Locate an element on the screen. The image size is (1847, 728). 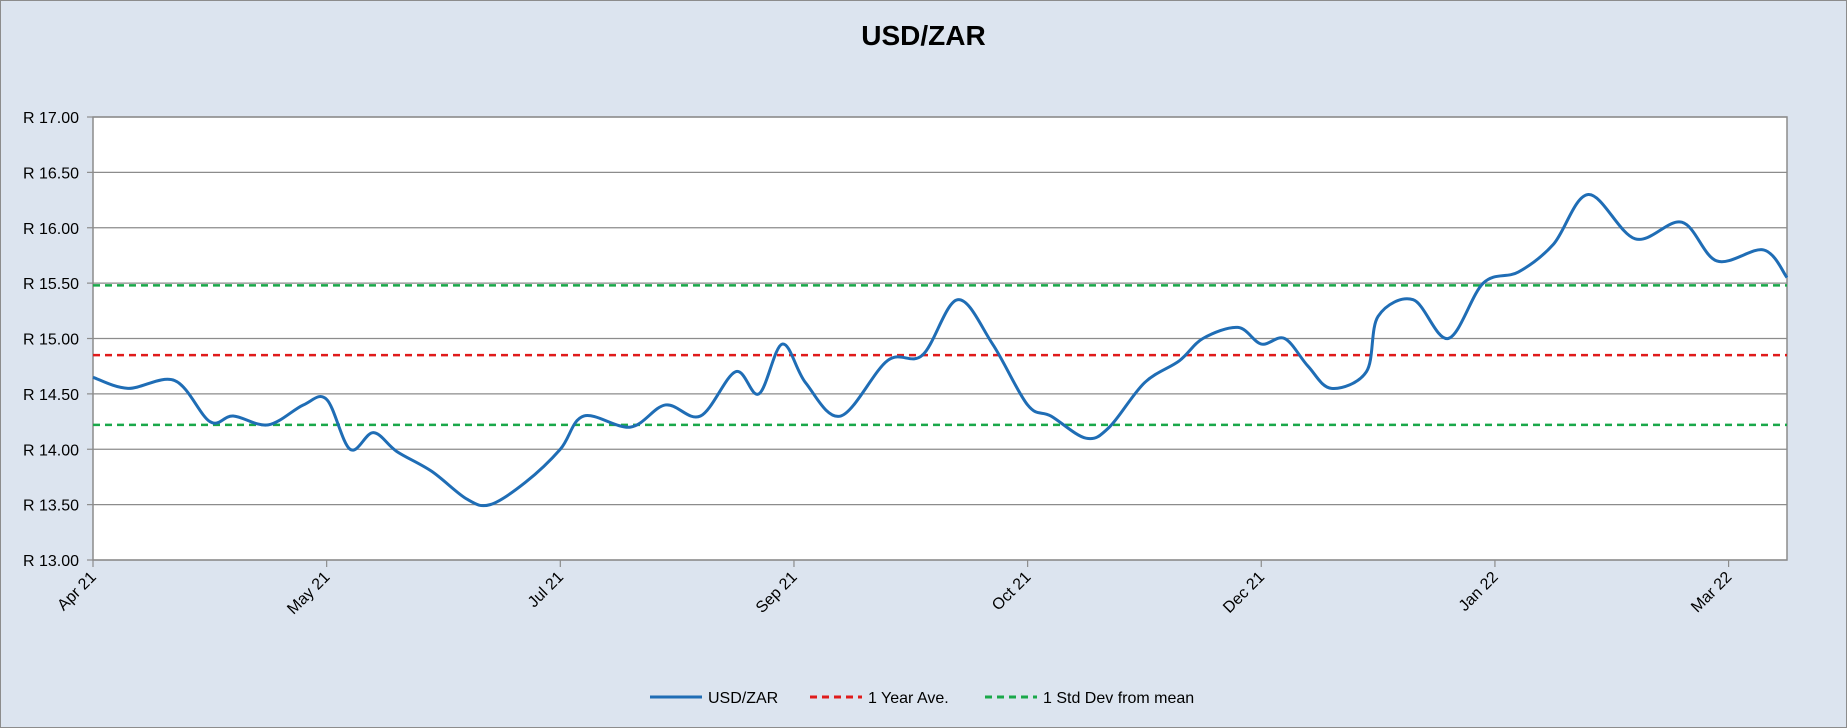
y-tick-label: R 15.00 is located at coordinates (51, 340).